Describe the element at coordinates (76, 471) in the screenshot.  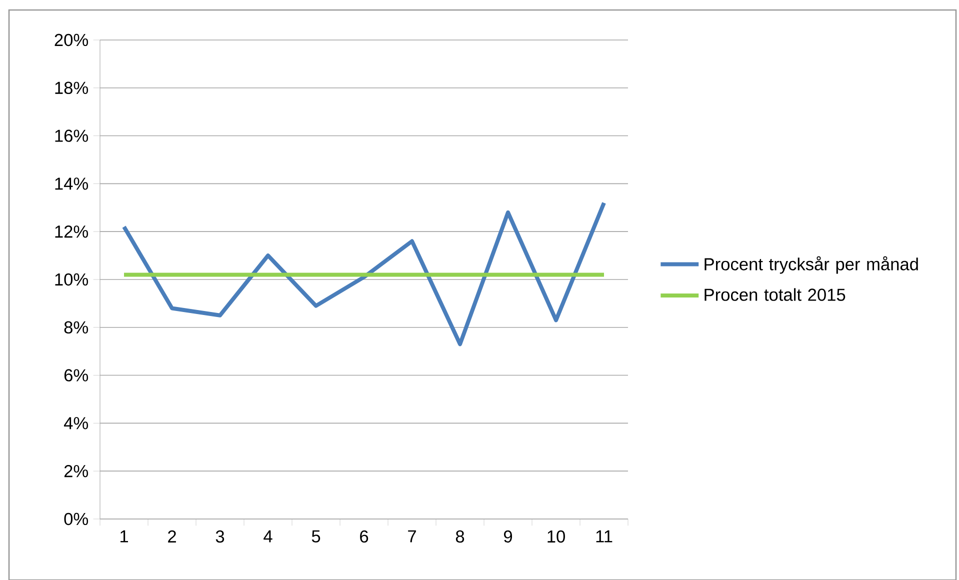
I see `y-tick-label: 2%` at that location.